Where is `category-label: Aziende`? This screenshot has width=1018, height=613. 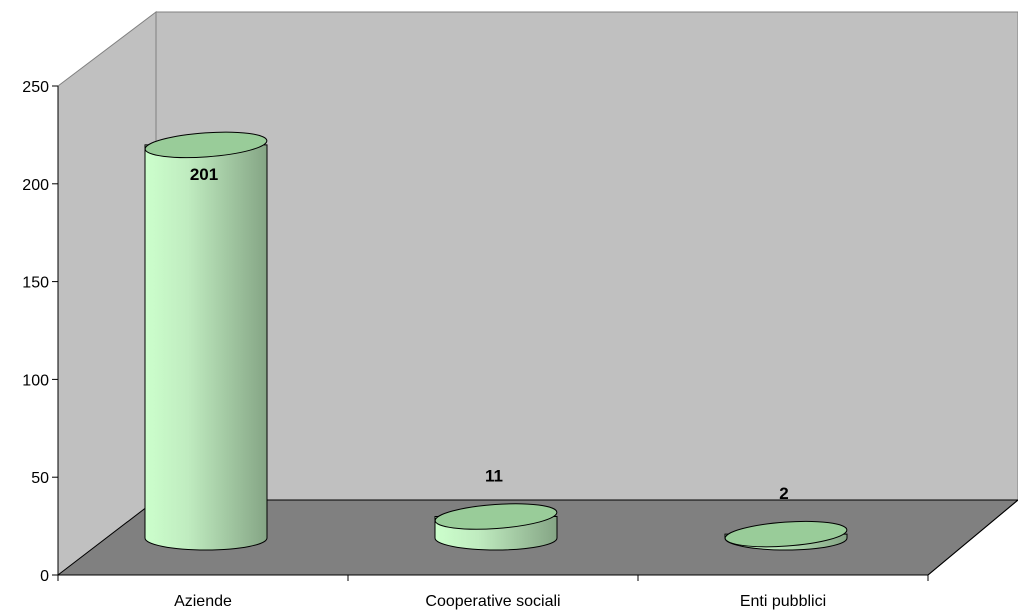
category-label: Aziende is located at coordinates (203, 601).